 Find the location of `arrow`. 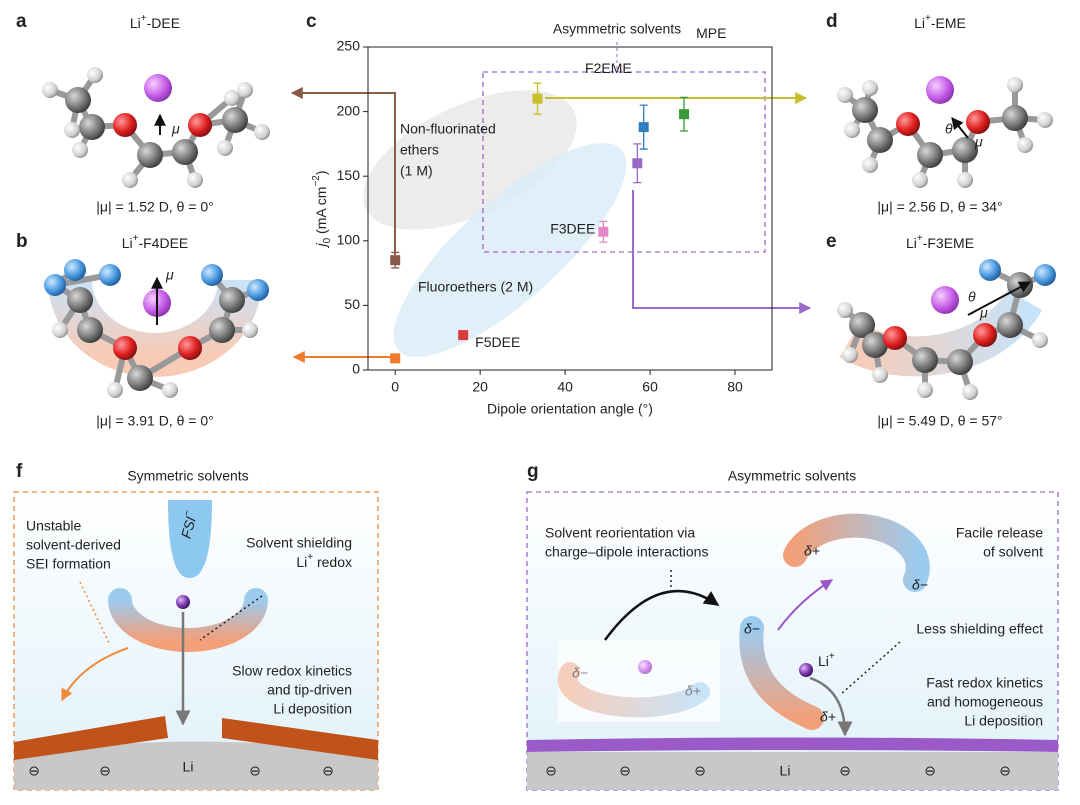

arrow is located at coordinates (831, 706).